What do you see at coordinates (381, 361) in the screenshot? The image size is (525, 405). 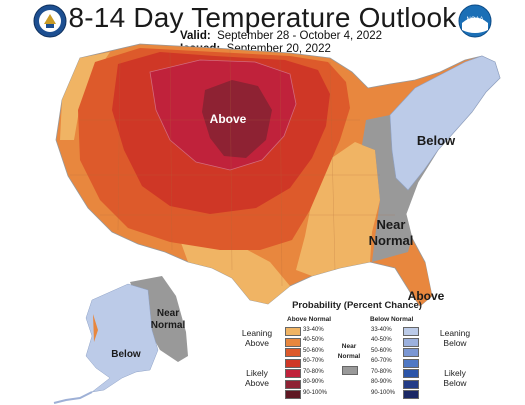 I see `below-bin-label: 60-70%` at bounding box center [381, 361].